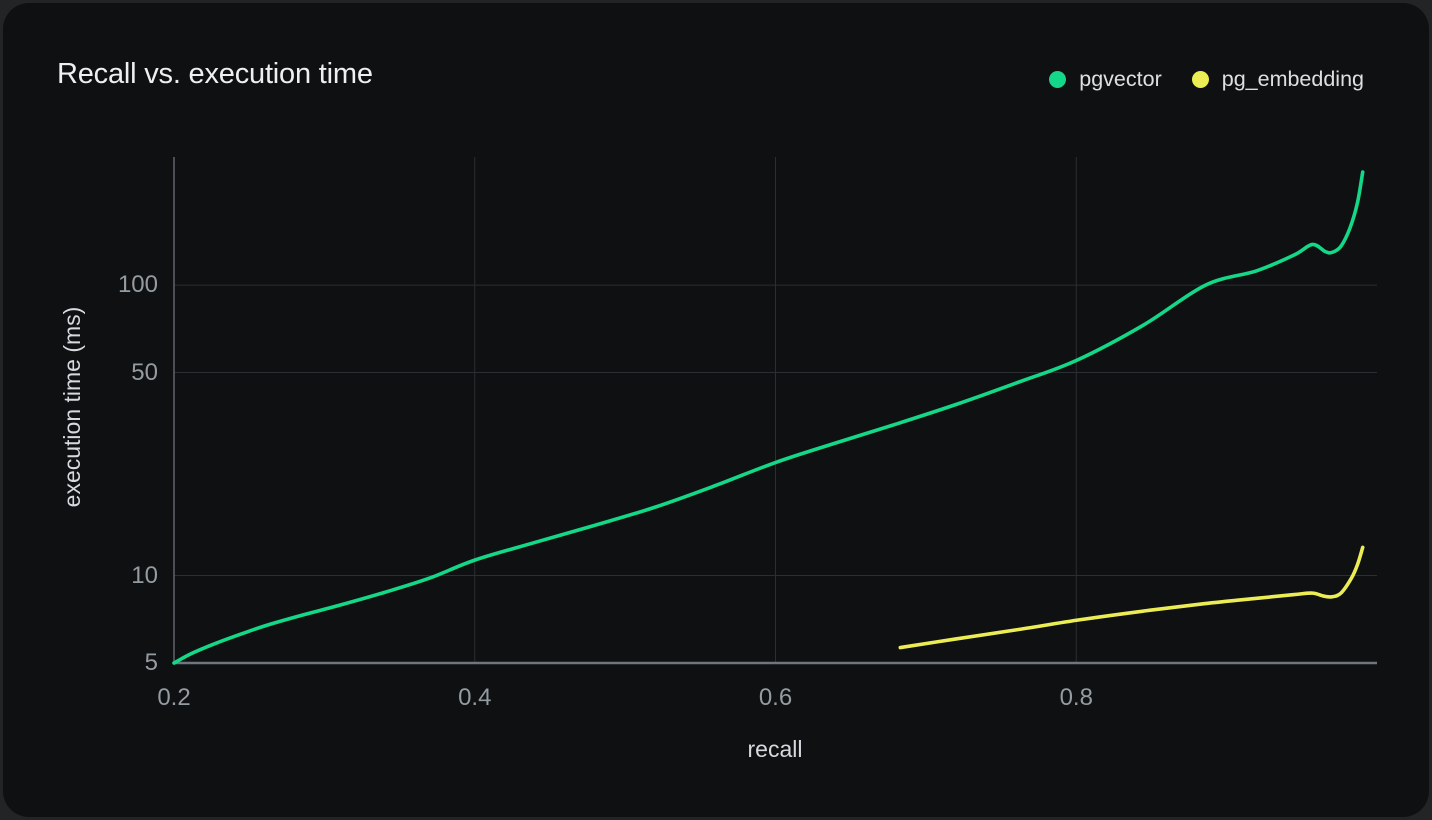  I want to click on series-line-pg_embedding, so click(1131, 597).